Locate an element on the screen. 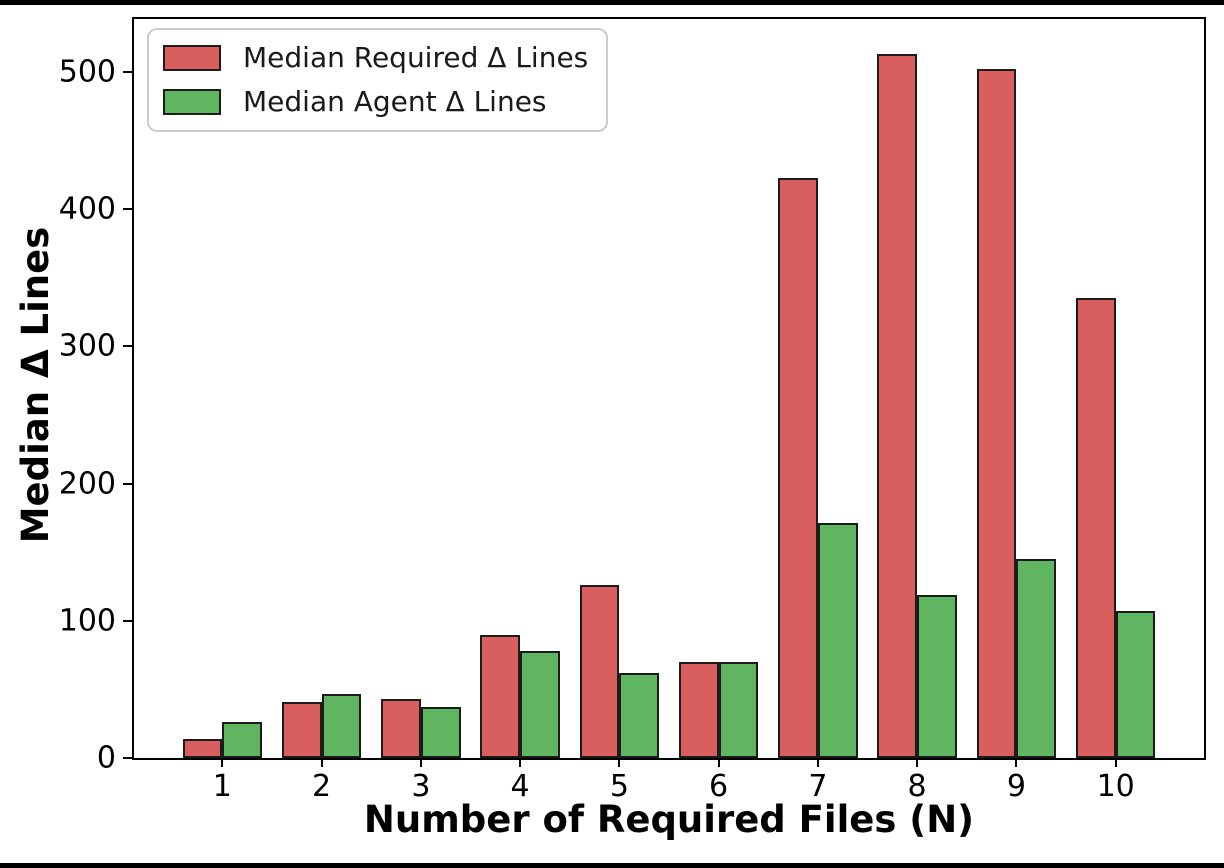  y-tick-label-400: 400 is located at coordinates (87, 209).